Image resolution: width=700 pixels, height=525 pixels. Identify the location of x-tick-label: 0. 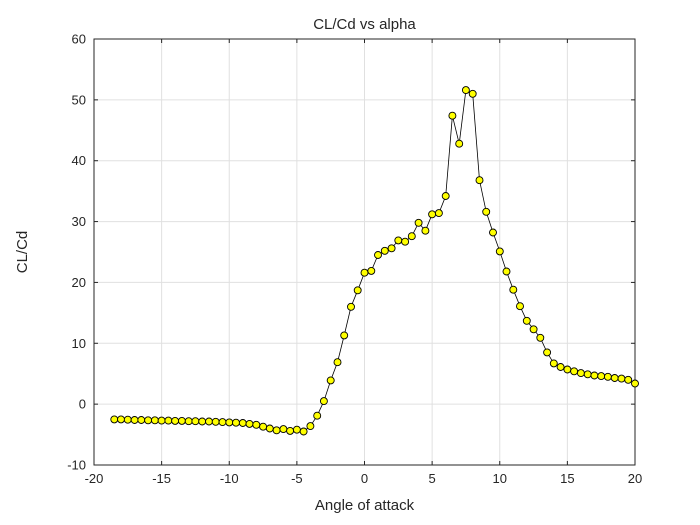
(364, 478).